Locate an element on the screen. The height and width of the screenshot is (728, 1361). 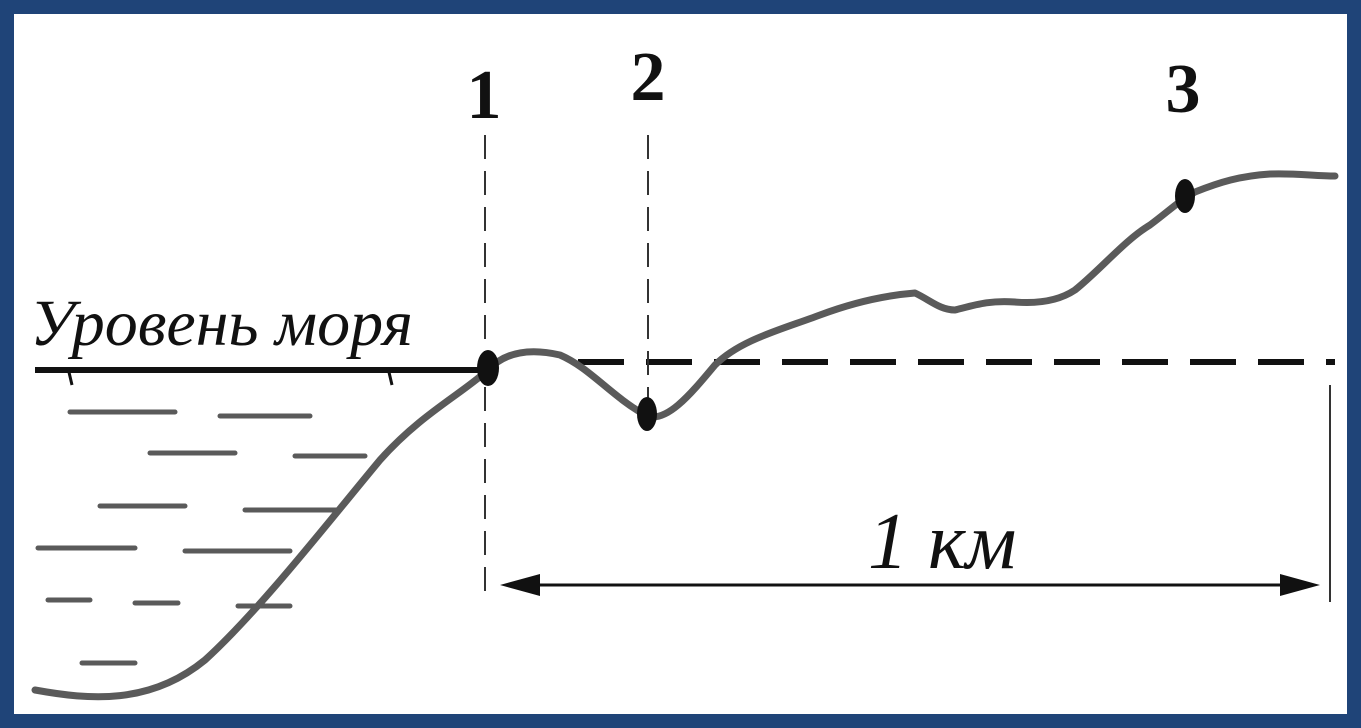
distance-label: 1 км is located at coordinates (942, 542).